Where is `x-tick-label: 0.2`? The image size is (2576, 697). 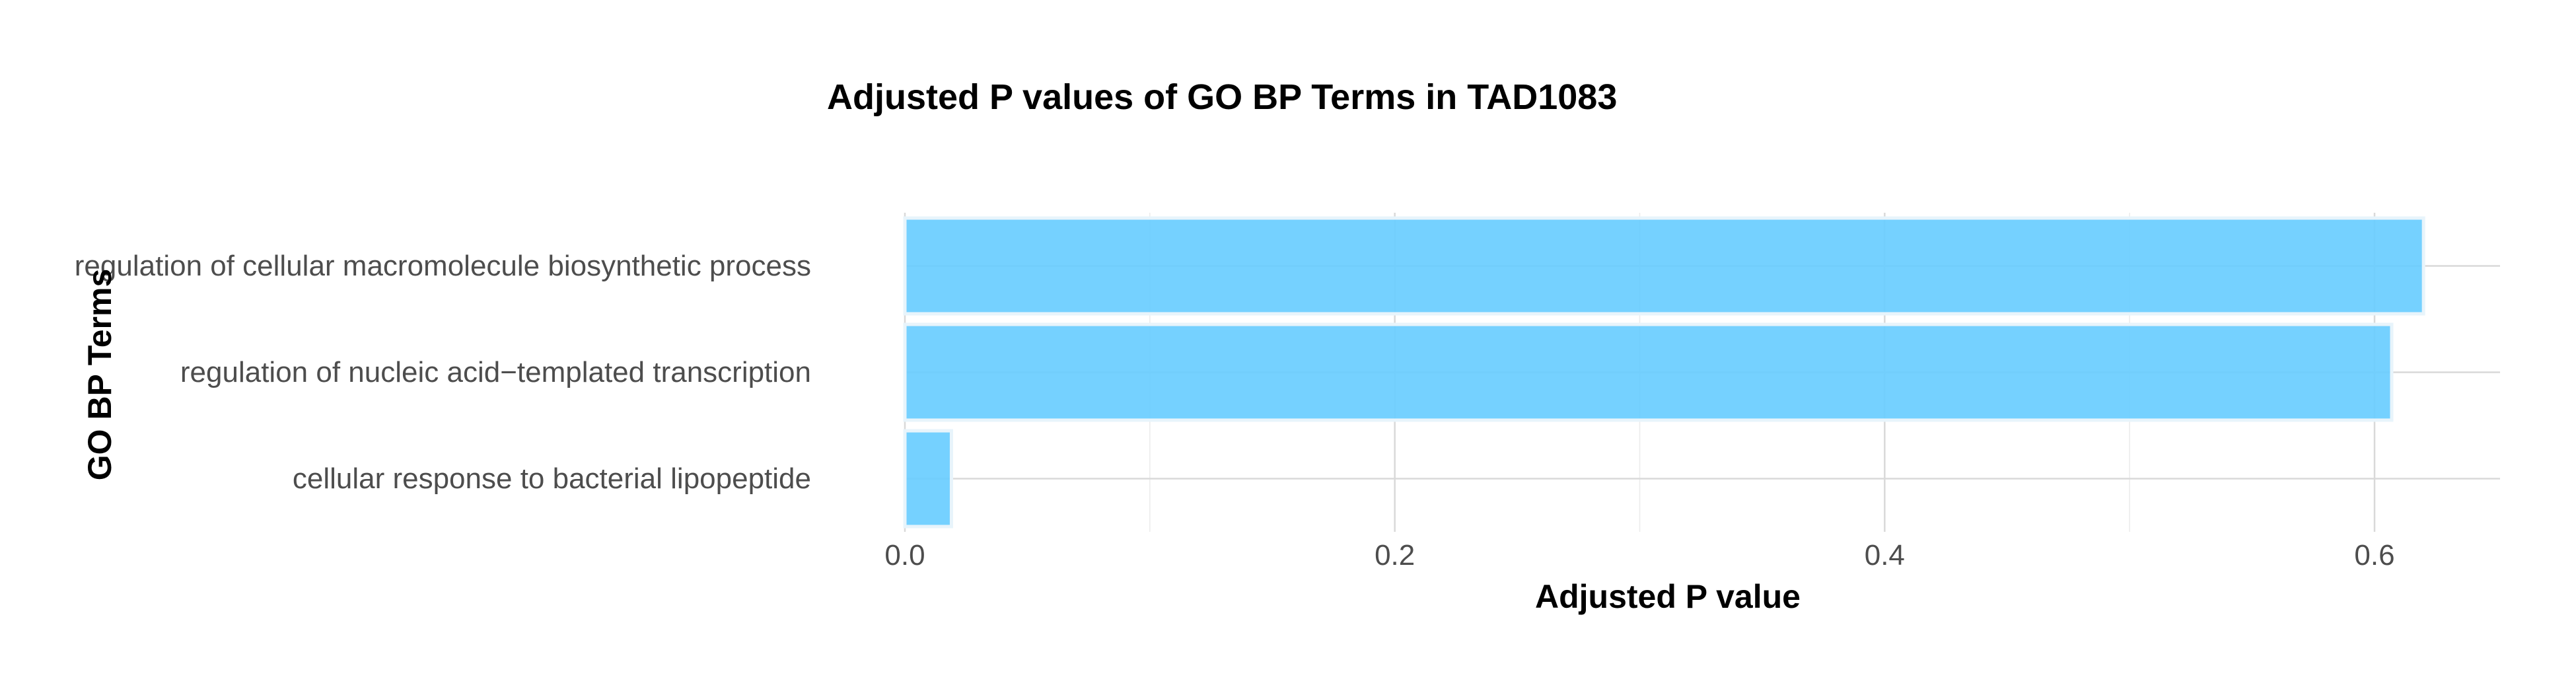 x-tick-label: 0.2 is located at coordinates (1395, 555).